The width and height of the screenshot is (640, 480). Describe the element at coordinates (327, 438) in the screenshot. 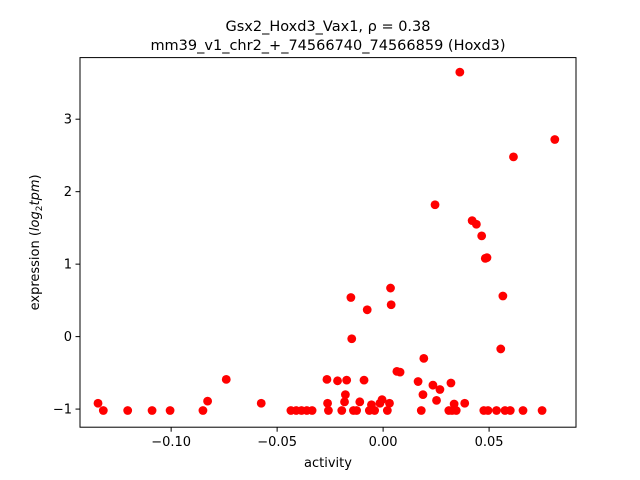

I see `x-axis-ticks: −0.10 −0.05 0.00 0.05` at that location.